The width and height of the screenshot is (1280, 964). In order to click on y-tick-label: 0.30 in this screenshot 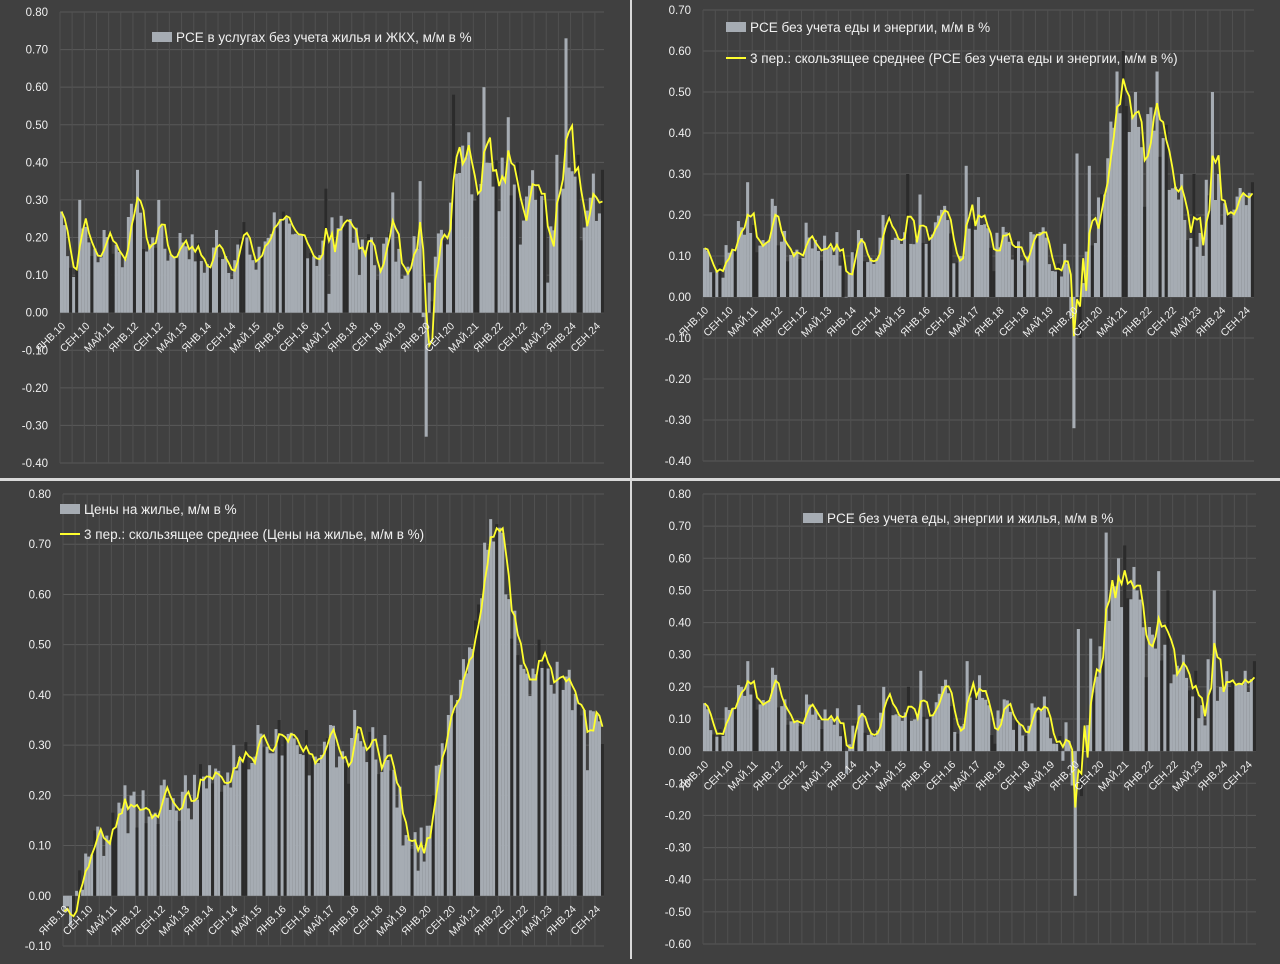, I will do `click(680, 175)`.